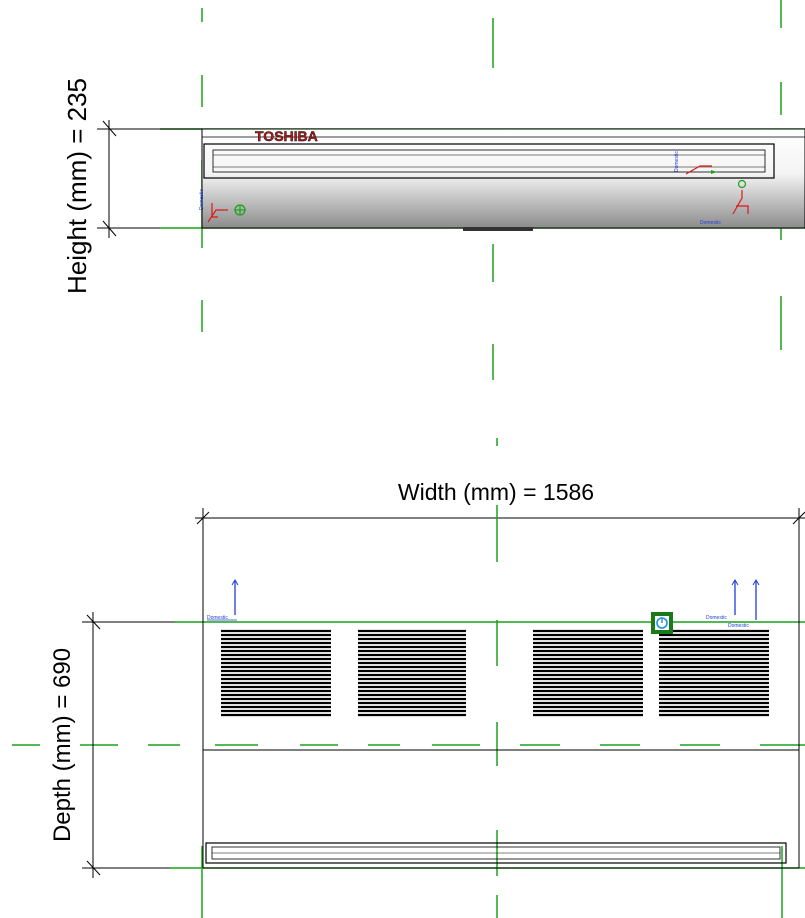  I want to click on front-left-connector: Domestic, so click(222, 206).